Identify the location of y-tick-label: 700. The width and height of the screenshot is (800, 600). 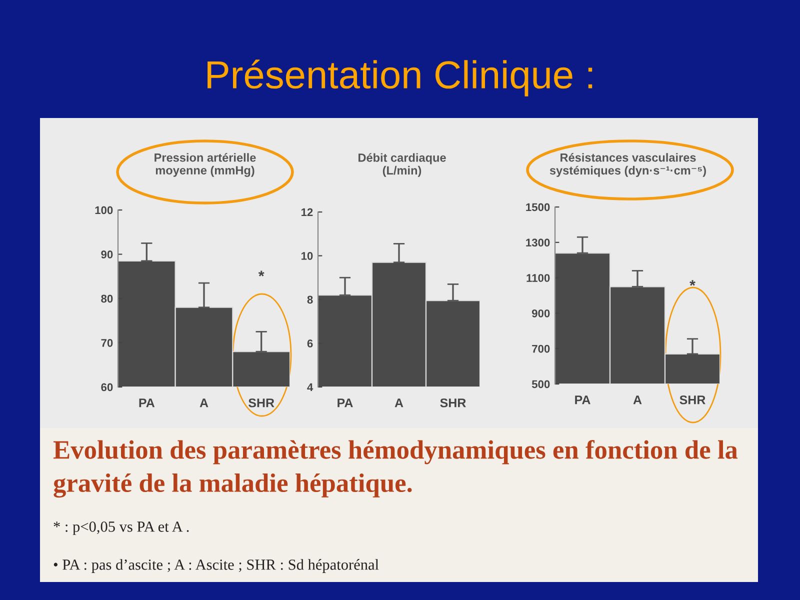
(541, 348).